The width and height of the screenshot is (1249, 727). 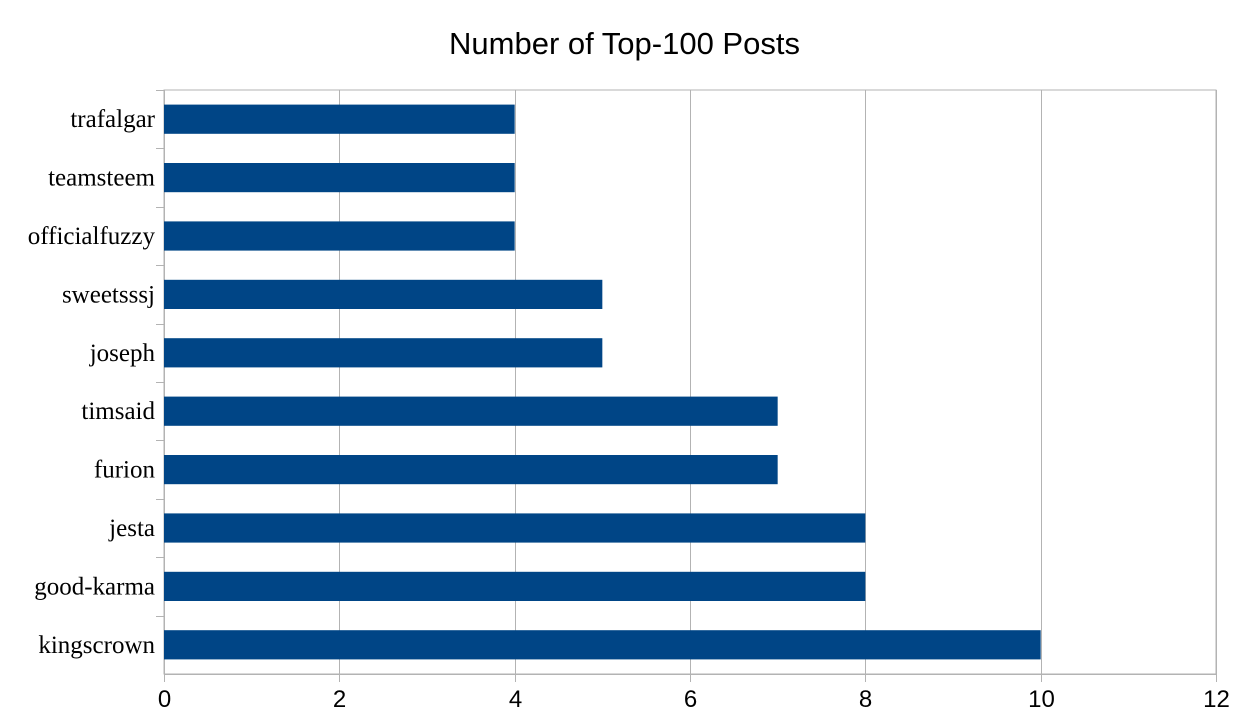 I want to click on y-category-label: good-karma, so click(x=94, y=586).